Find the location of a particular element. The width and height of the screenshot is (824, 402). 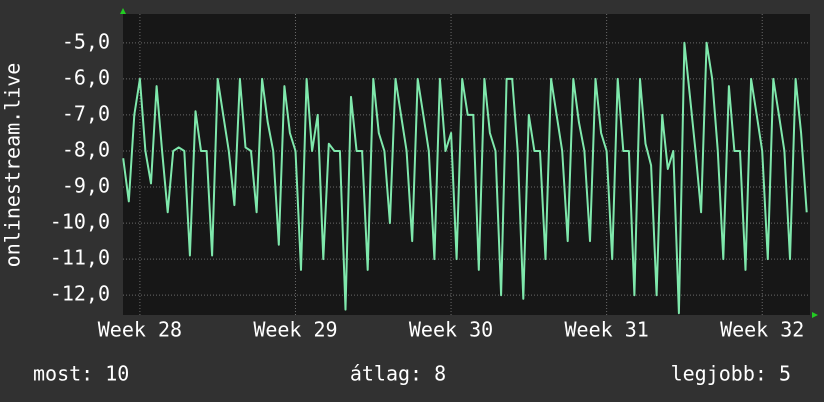

footer-best: legjobb: 5 is located at coordinates (731, 374).